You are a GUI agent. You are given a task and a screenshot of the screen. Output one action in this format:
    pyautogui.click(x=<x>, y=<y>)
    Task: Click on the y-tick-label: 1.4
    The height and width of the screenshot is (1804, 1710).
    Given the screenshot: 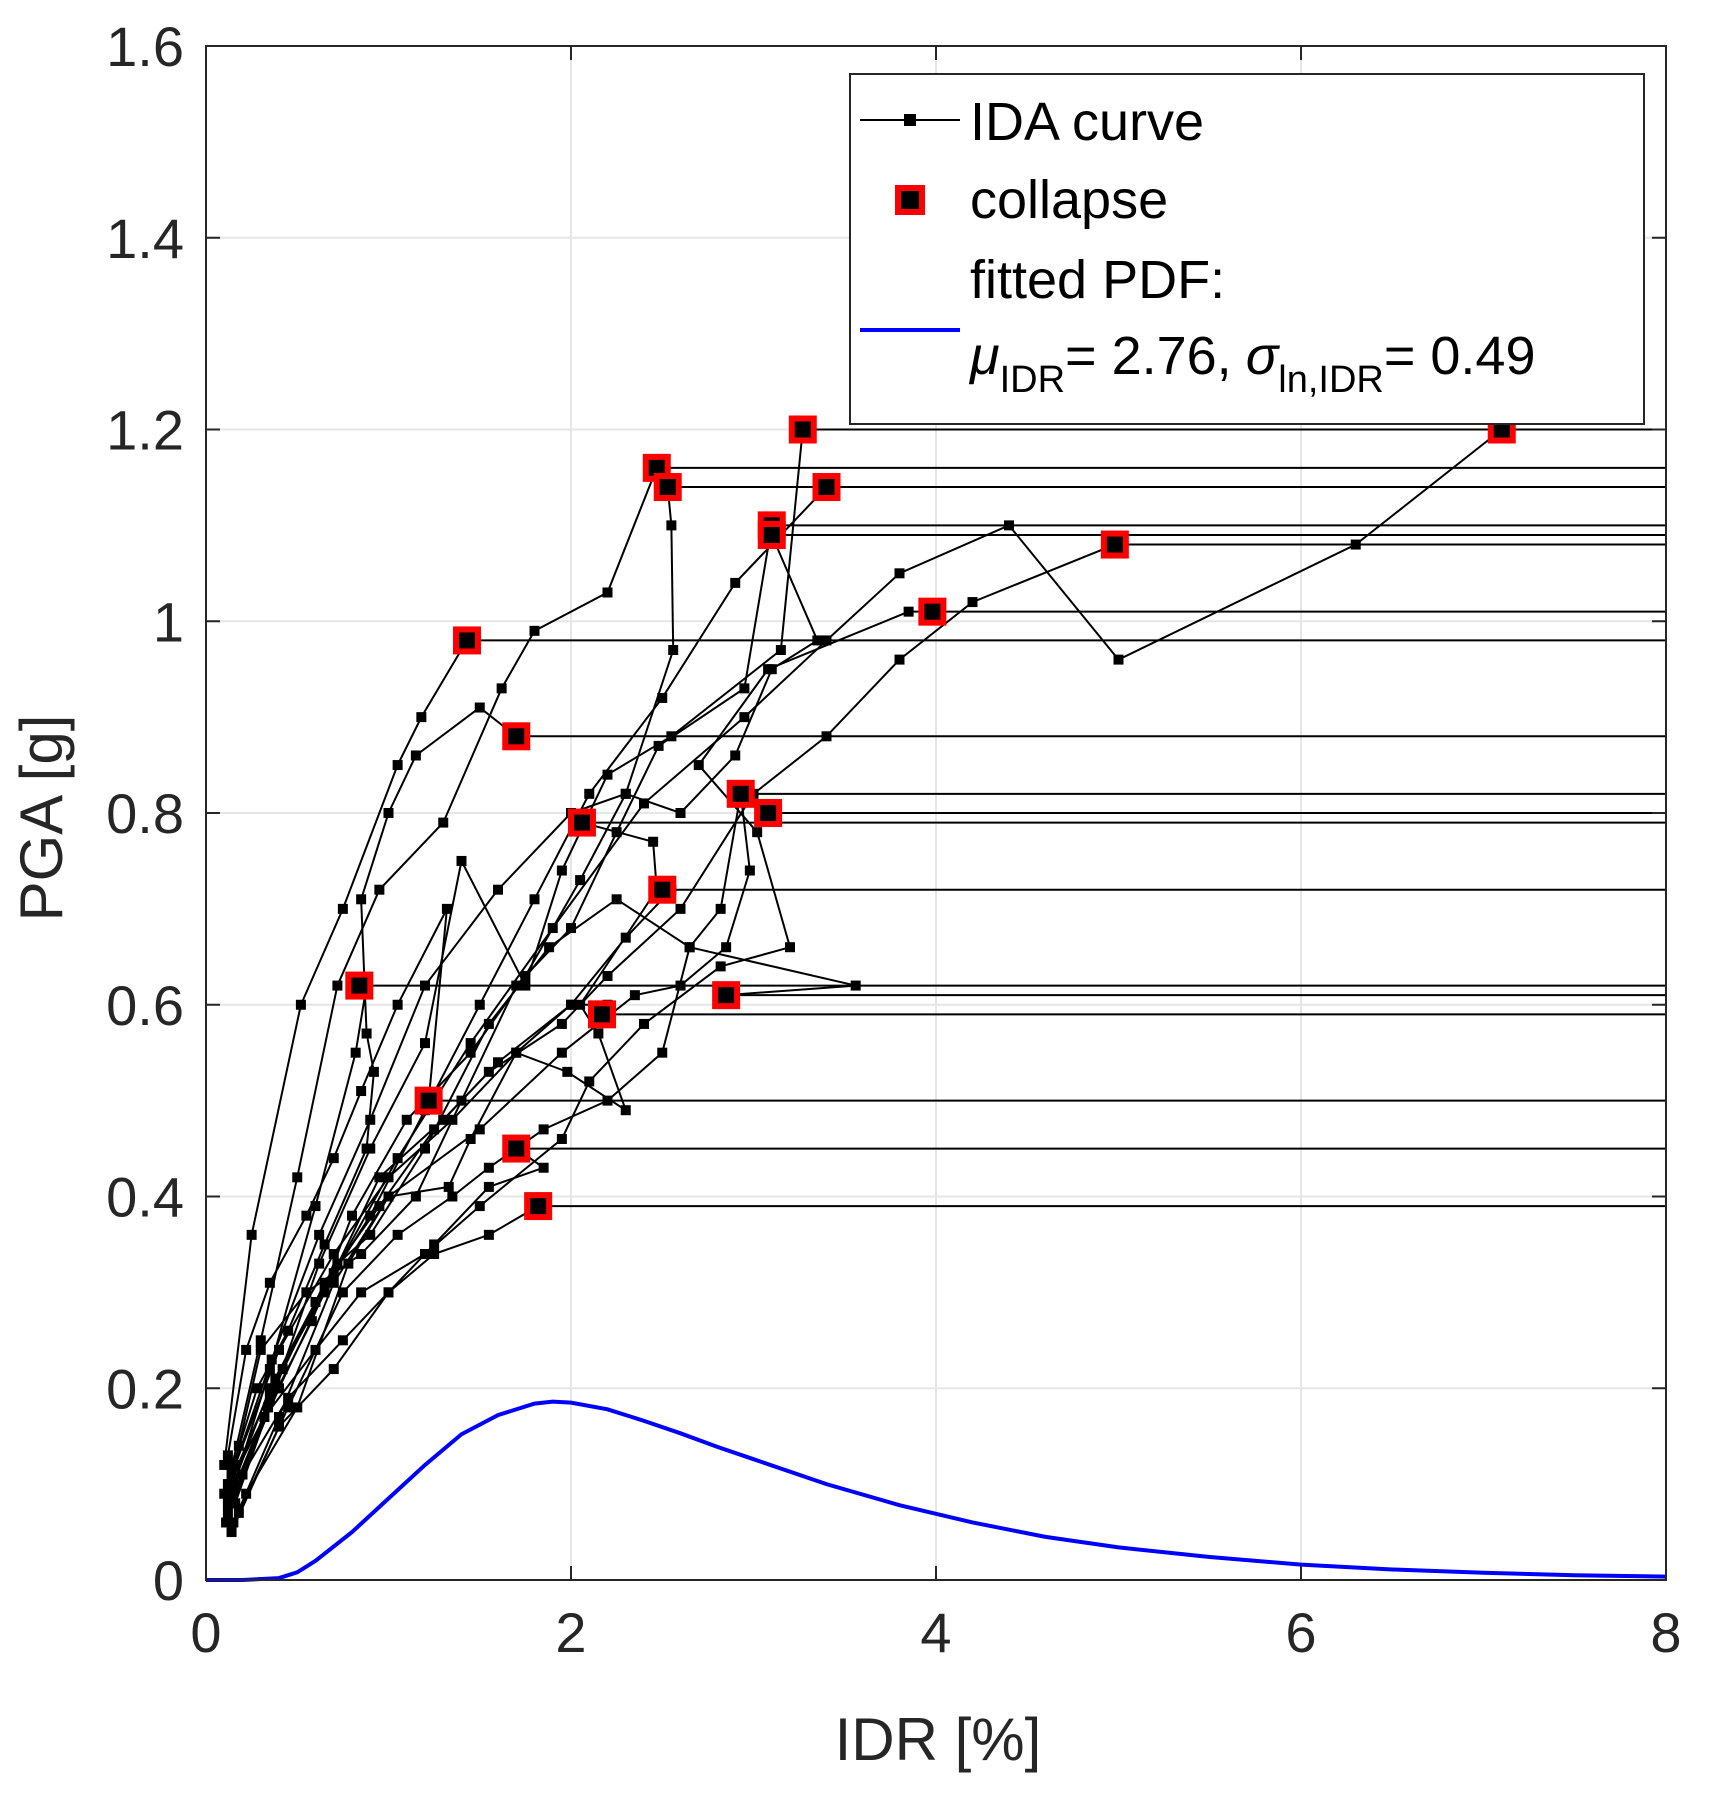 What is the action you would take?
    pyautogui.click(x=145, y=238)
    